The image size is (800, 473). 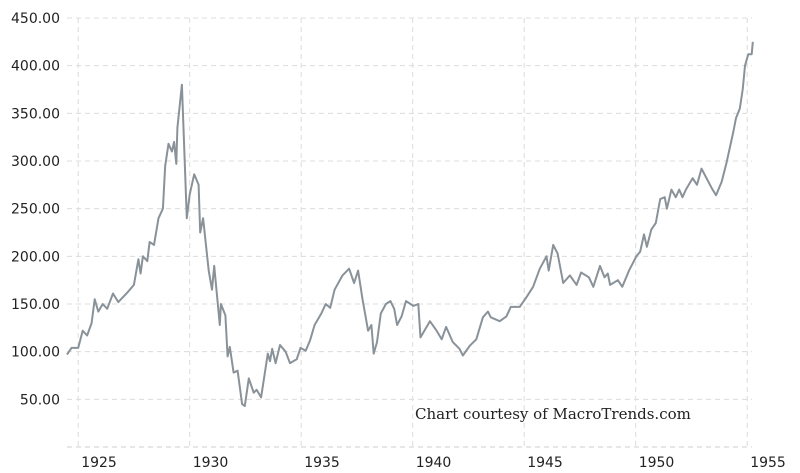 I want to click on y-tick-label: 450.00, so click(x=35, y=19).